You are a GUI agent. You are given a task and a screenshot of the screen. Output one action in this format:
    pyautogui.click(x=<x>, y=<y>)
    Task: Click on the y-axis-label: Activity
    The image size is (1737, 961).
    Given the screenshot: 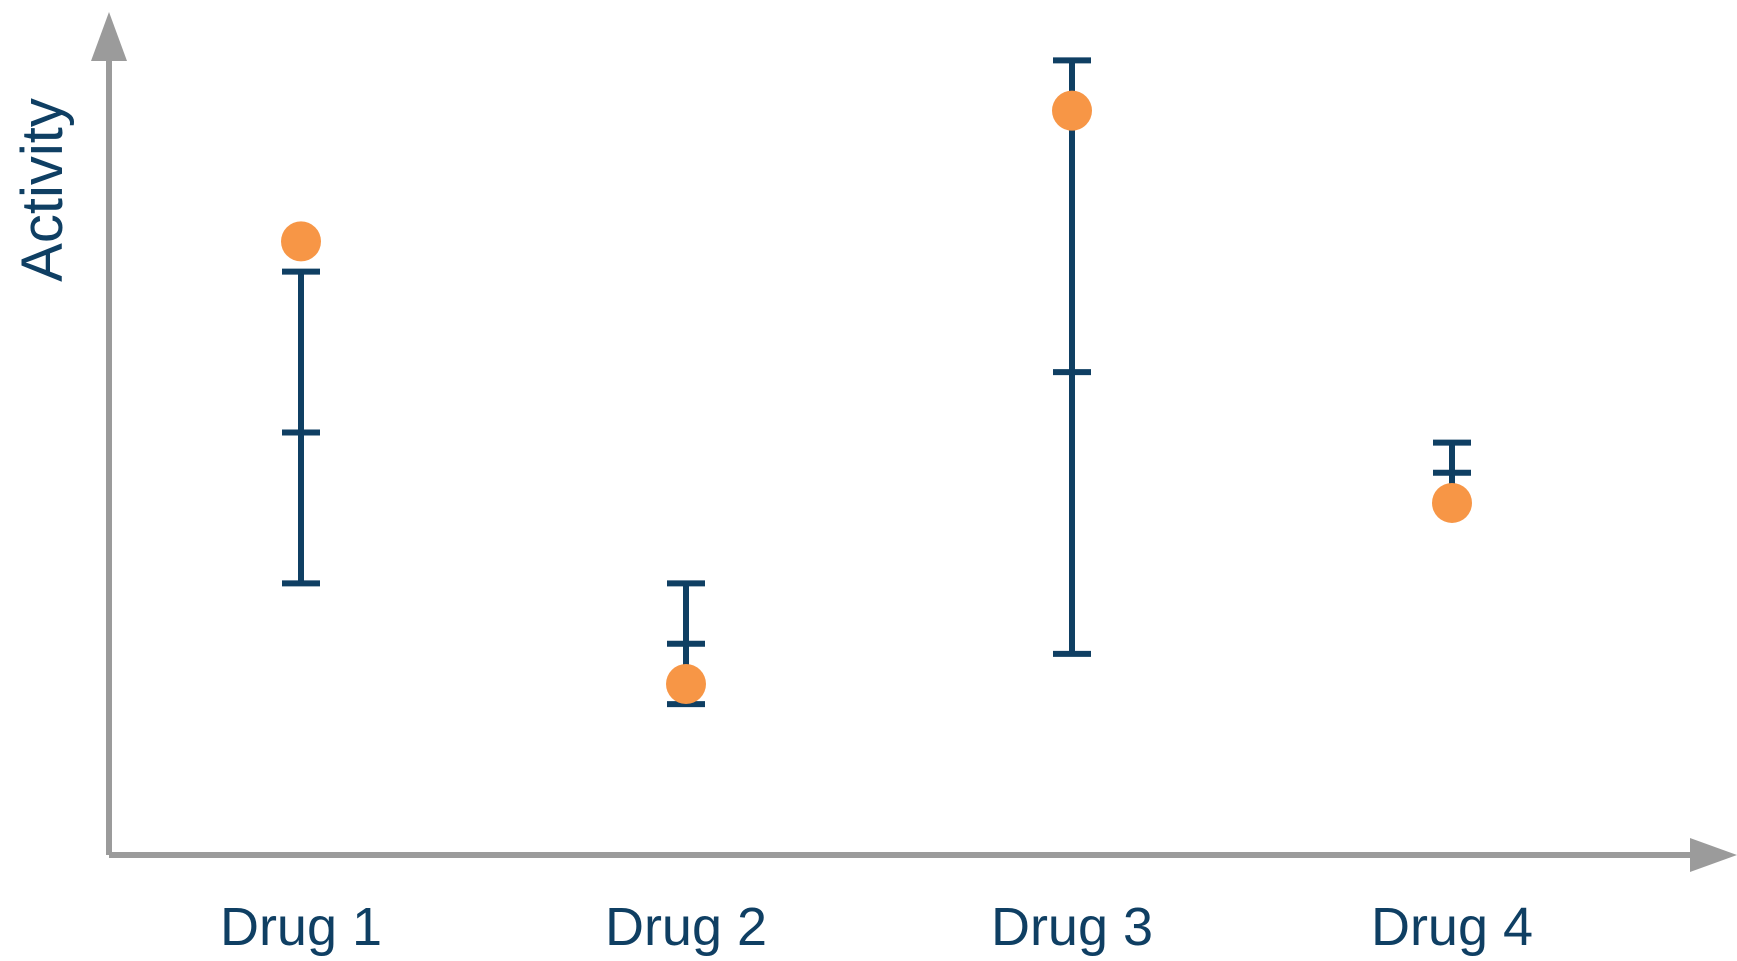 What is the action you would take?
    pyautogui.click(x=42, y=190)
    